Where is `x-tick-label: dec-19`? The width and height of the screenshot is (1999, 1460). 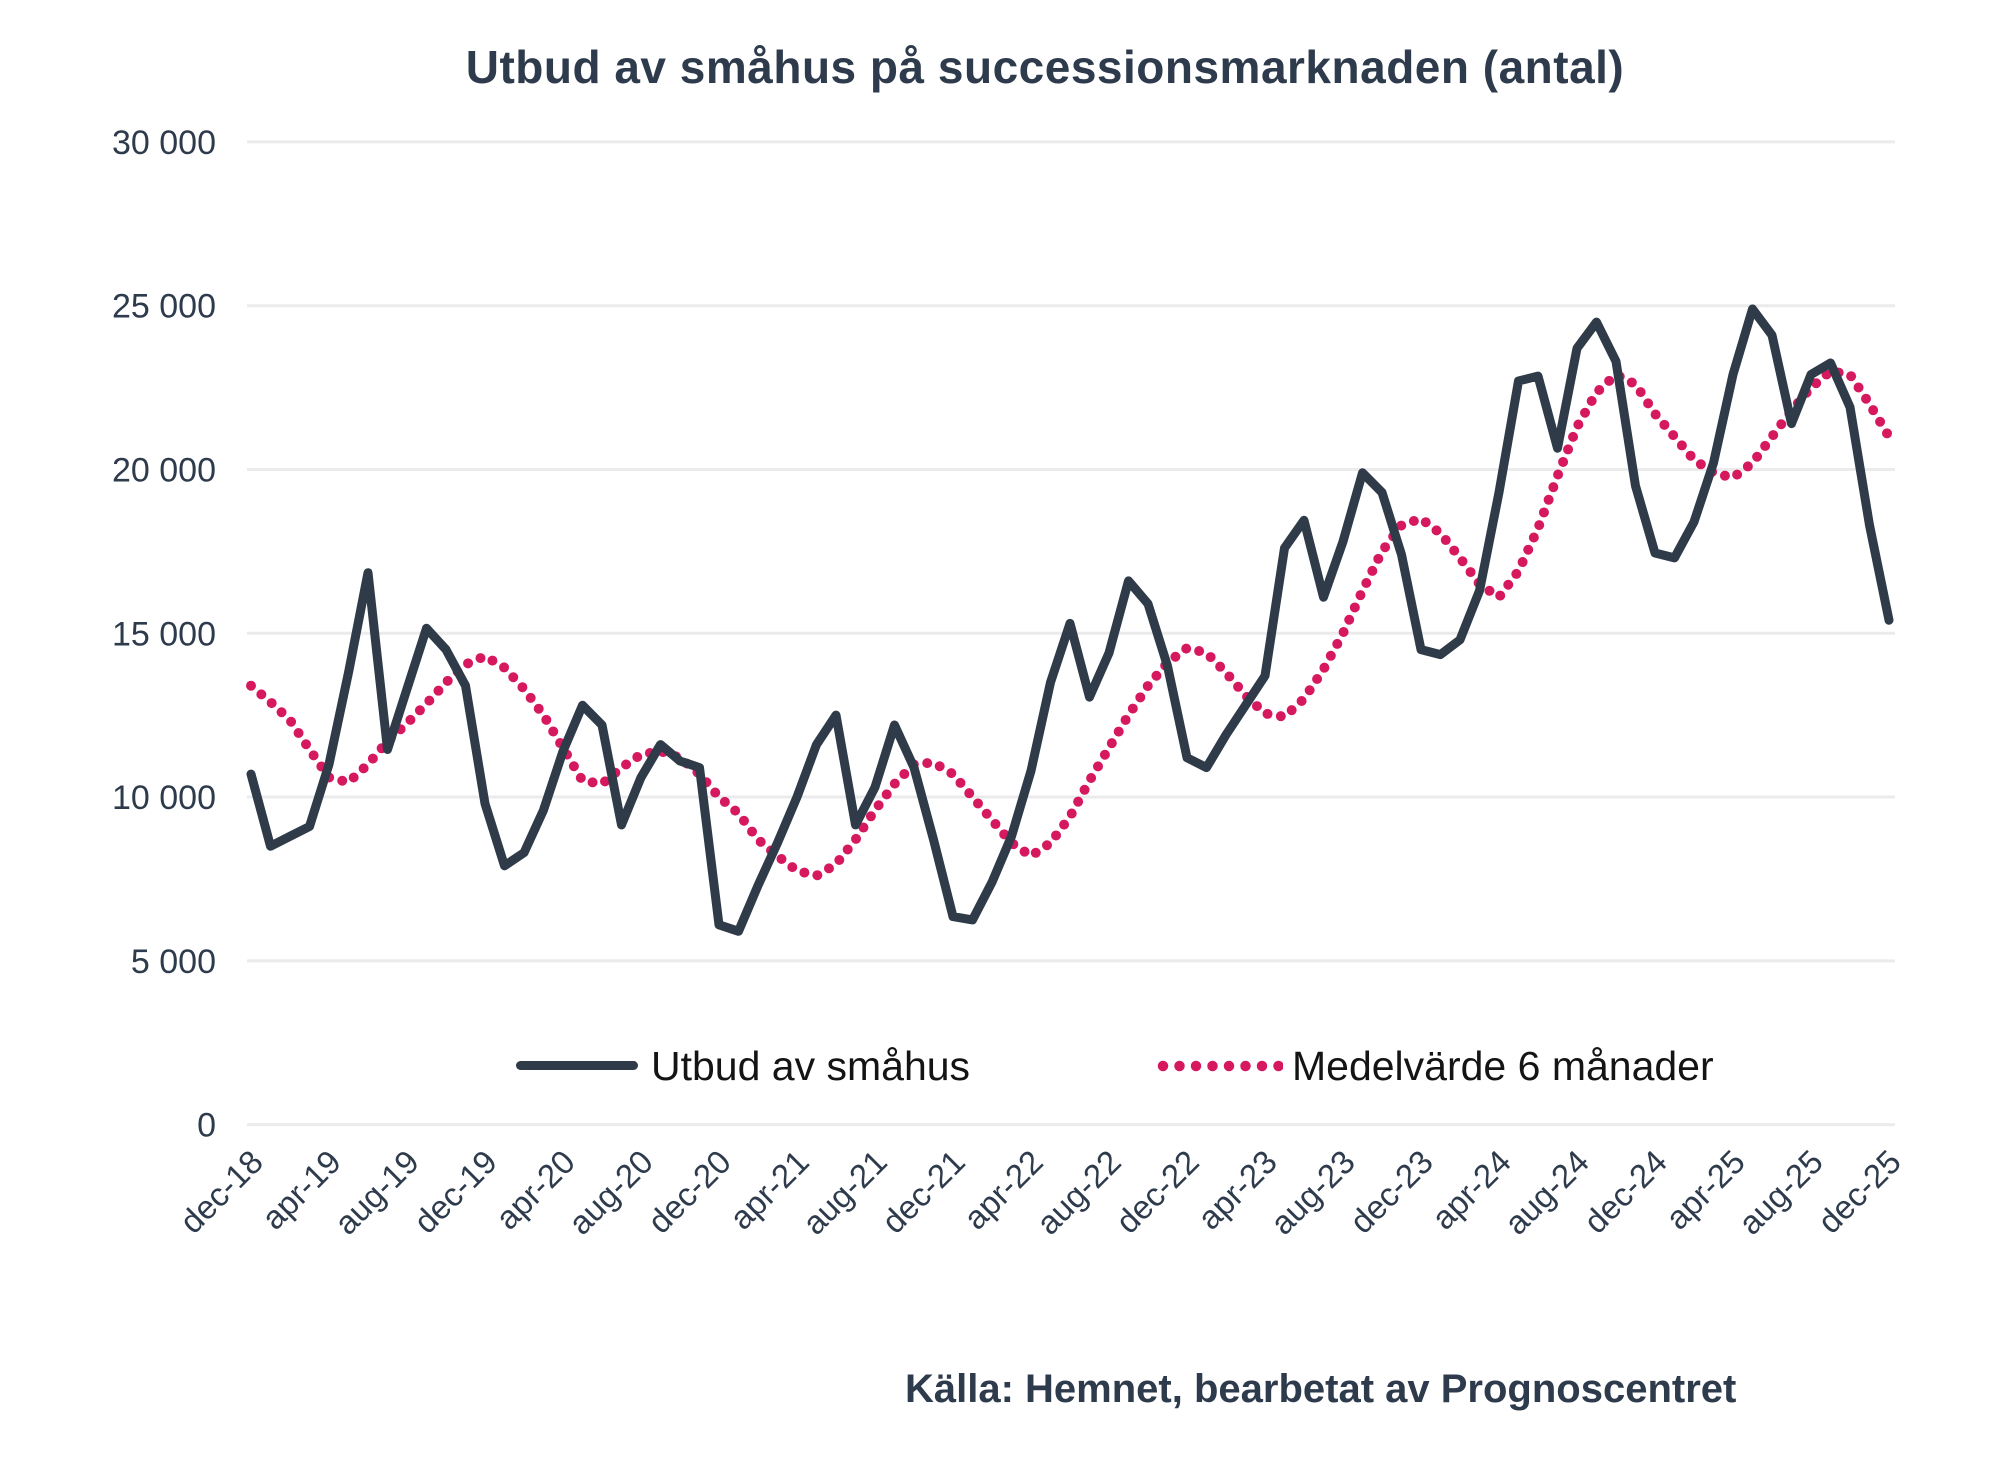
x-tick-label: dec-19 is located at coordinates (455, 1192).